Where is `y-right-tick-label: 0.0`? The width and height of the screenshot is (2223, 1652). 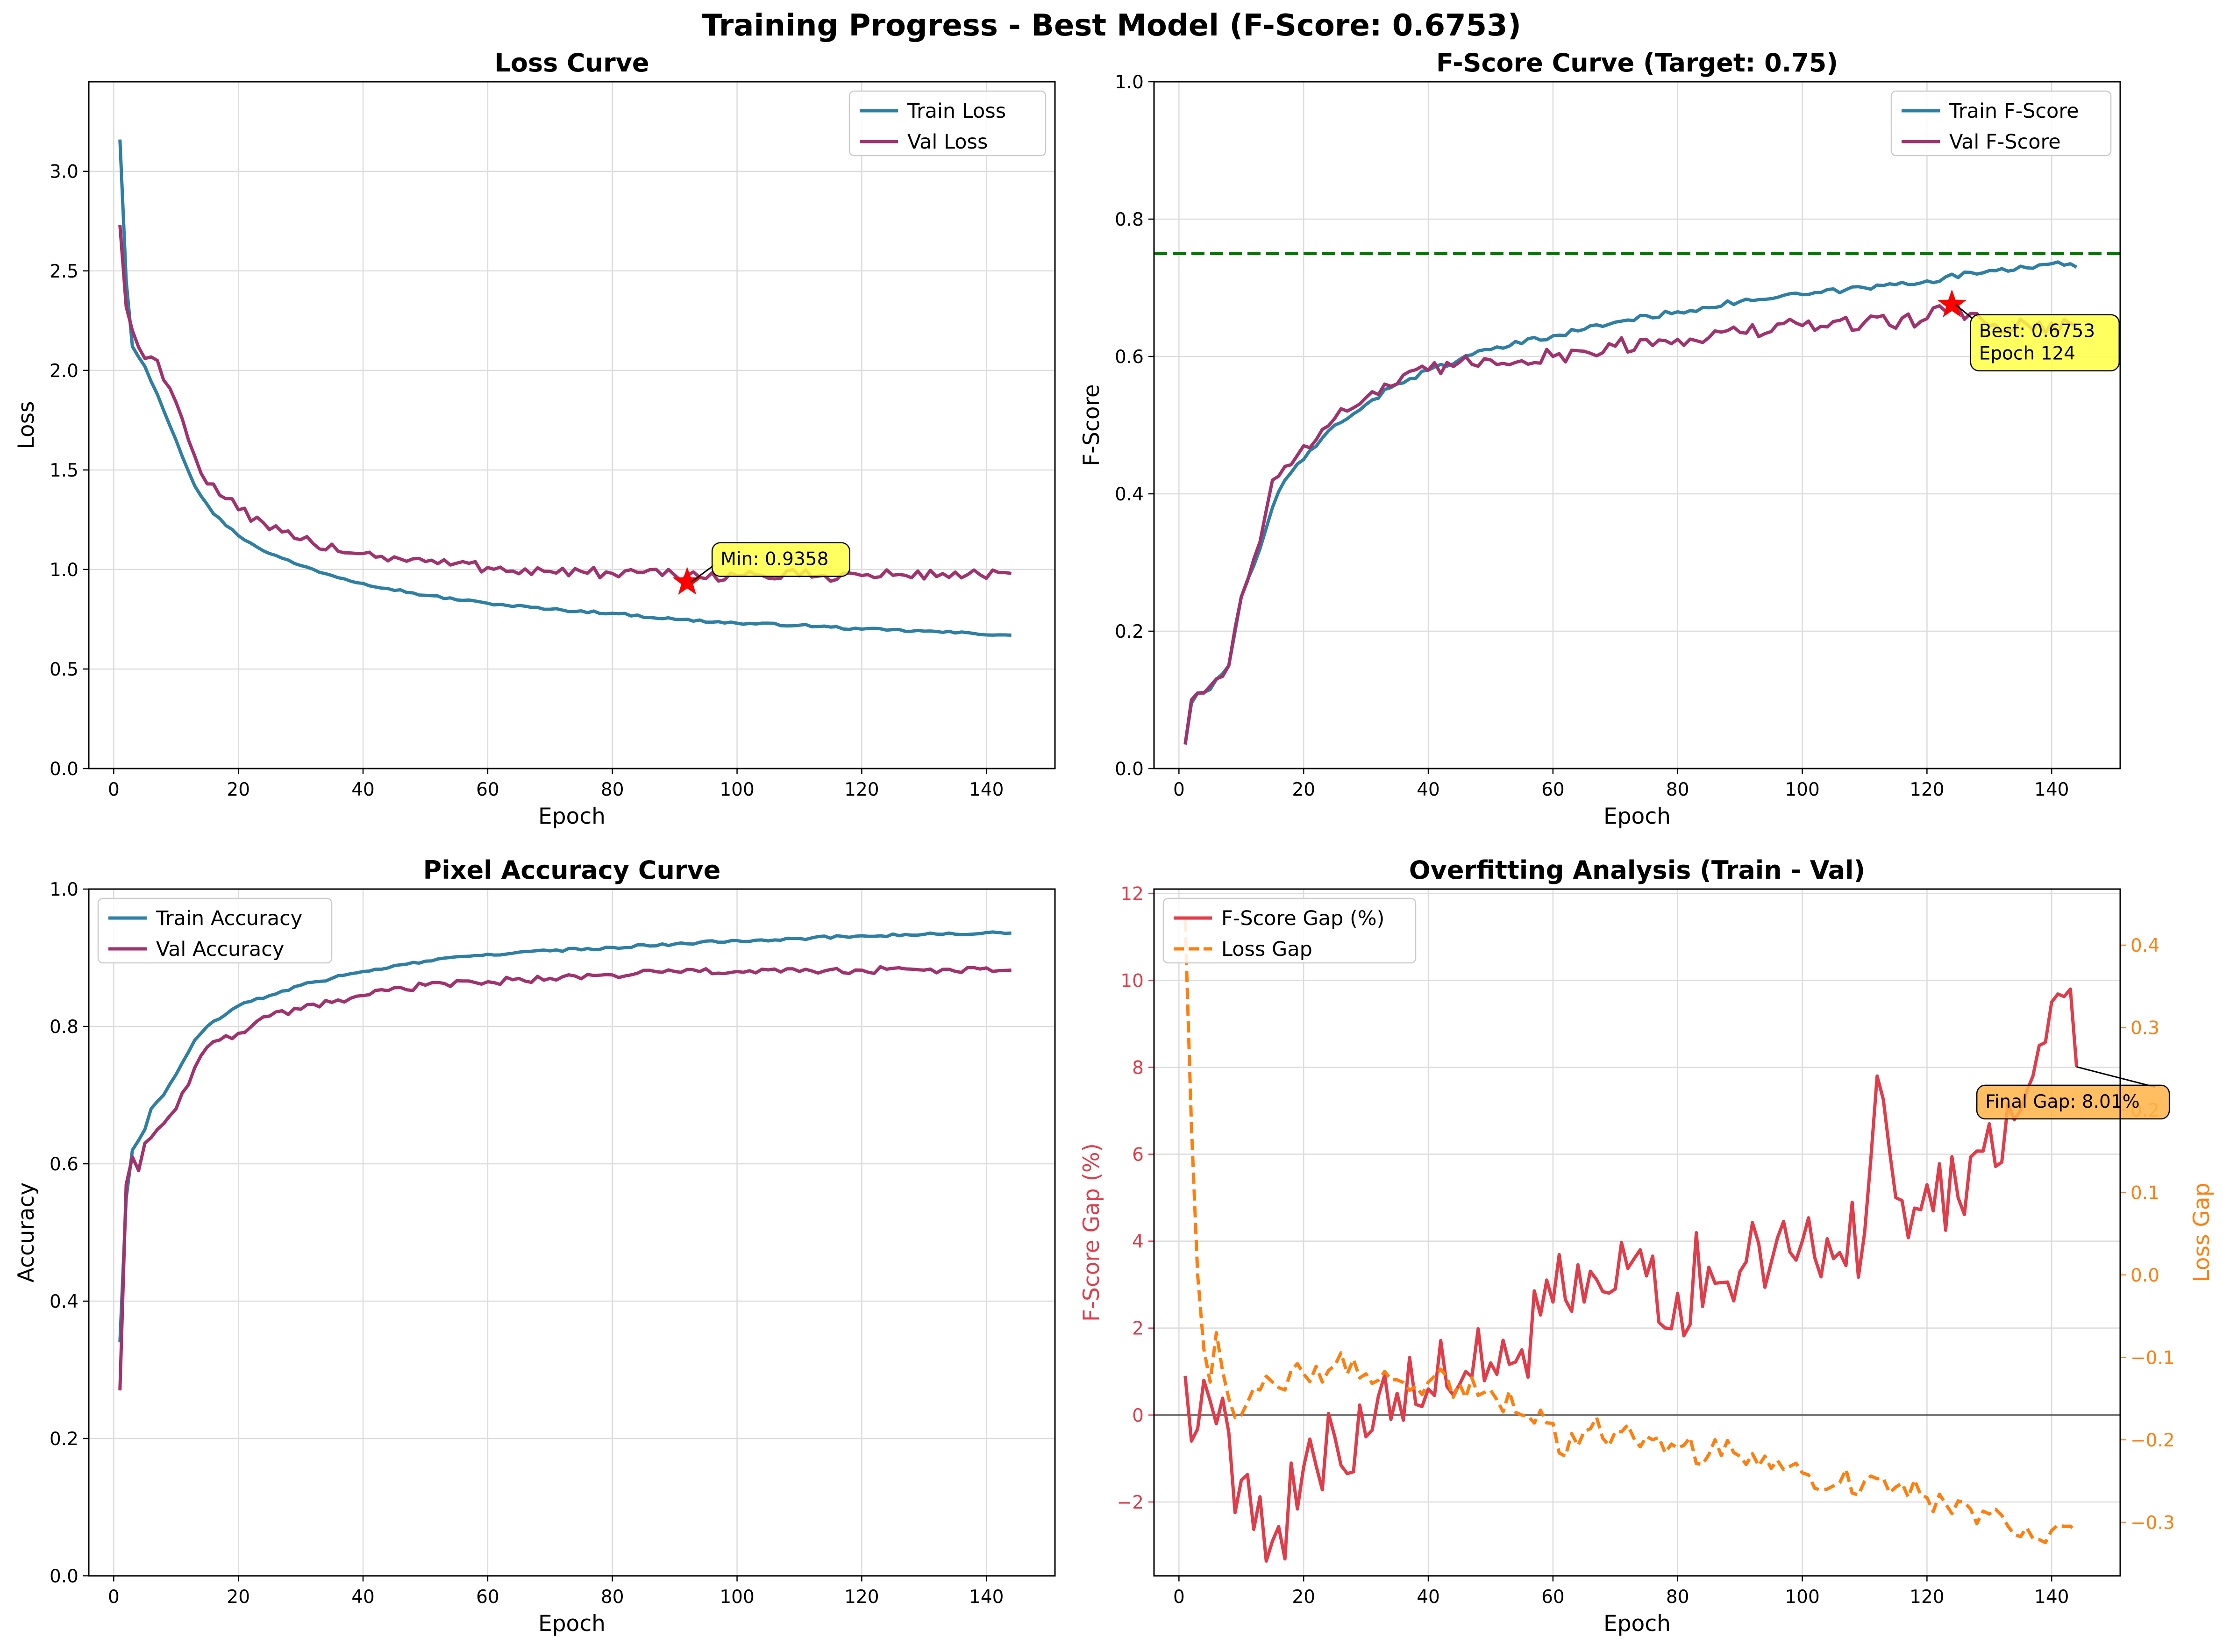
y-right-tick-label: 0.0 is located at coordinates (2144, 1275).